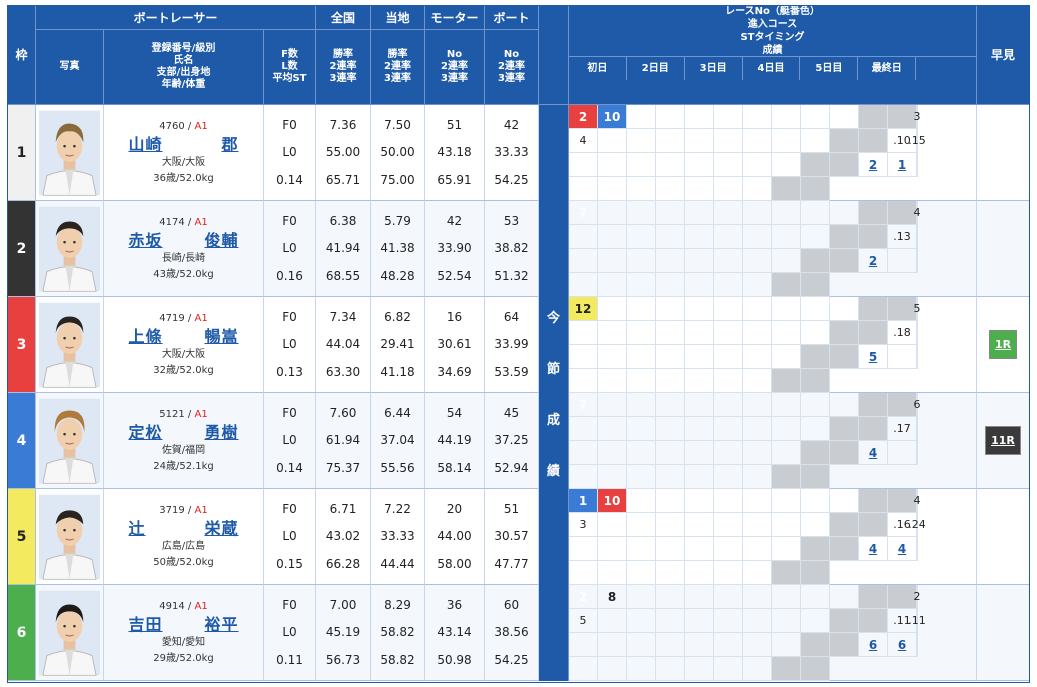 The width and height of the screenshot is (1037, 687). Describe the element at coordinates (554, 393) in the screenshot. I see `konsetsu-label: 今 節 成 績` at that location.